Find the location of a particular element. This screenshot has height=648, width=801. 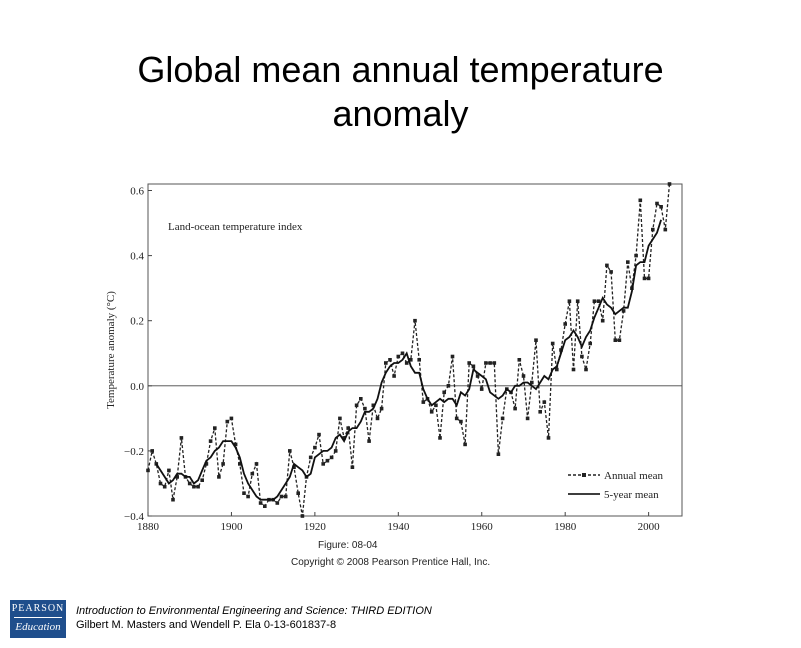

y-tick-label: −0.4 is located at coordinates (134, 517).